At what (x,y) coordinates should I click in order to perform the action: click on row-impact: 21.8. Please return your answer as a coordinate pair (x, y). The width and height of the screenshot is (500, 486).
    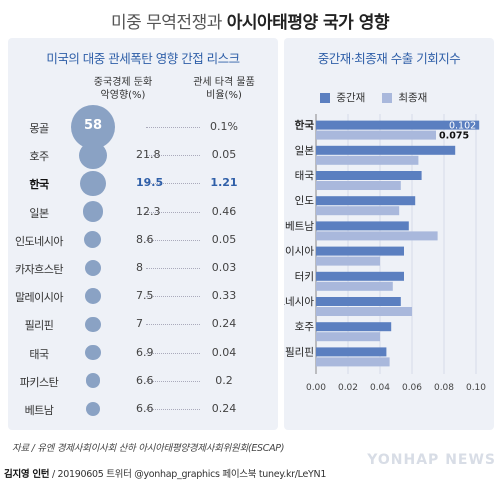
    Looking at the image, I should click on (148, 155).